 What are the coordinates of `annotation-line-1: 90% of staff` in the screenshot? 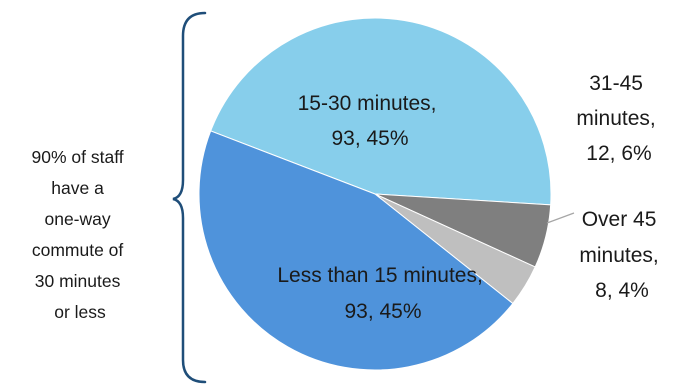 It's located at (78, 157).